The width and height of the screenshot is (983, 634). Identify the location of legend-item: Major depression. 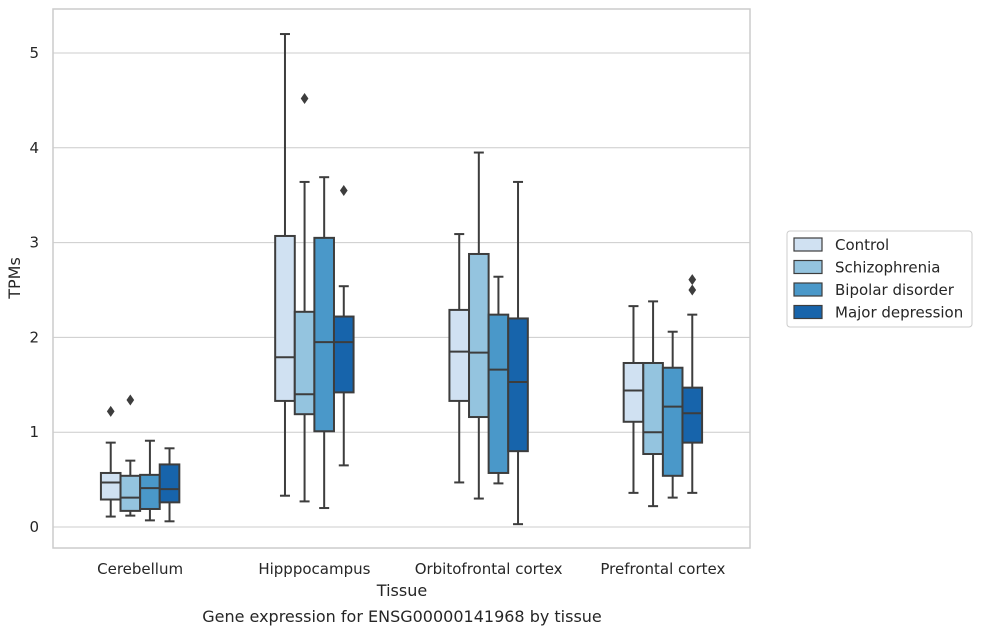
(878, 313).